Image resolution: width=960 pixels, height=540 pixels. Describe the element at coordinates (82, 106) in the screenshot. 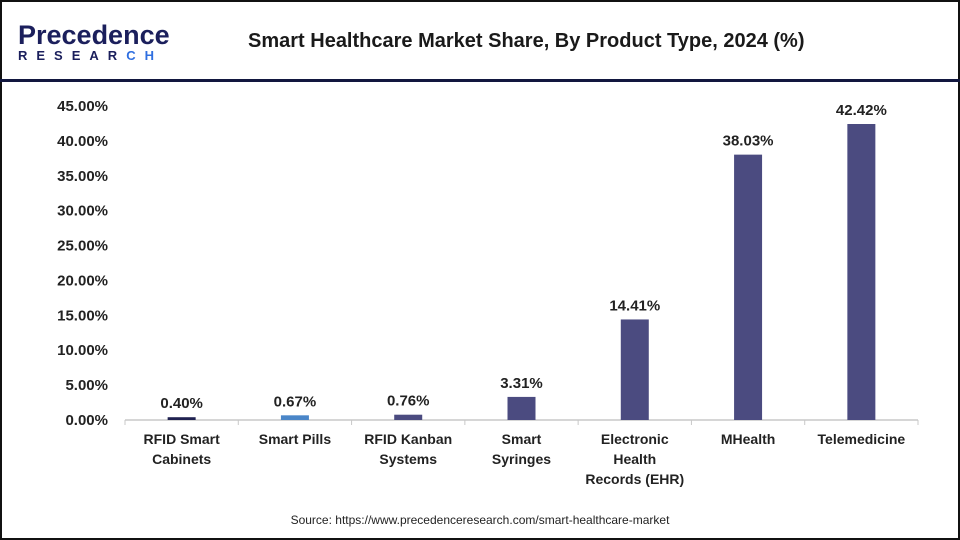

I see `y-tick-label: 45.00%` at that location.